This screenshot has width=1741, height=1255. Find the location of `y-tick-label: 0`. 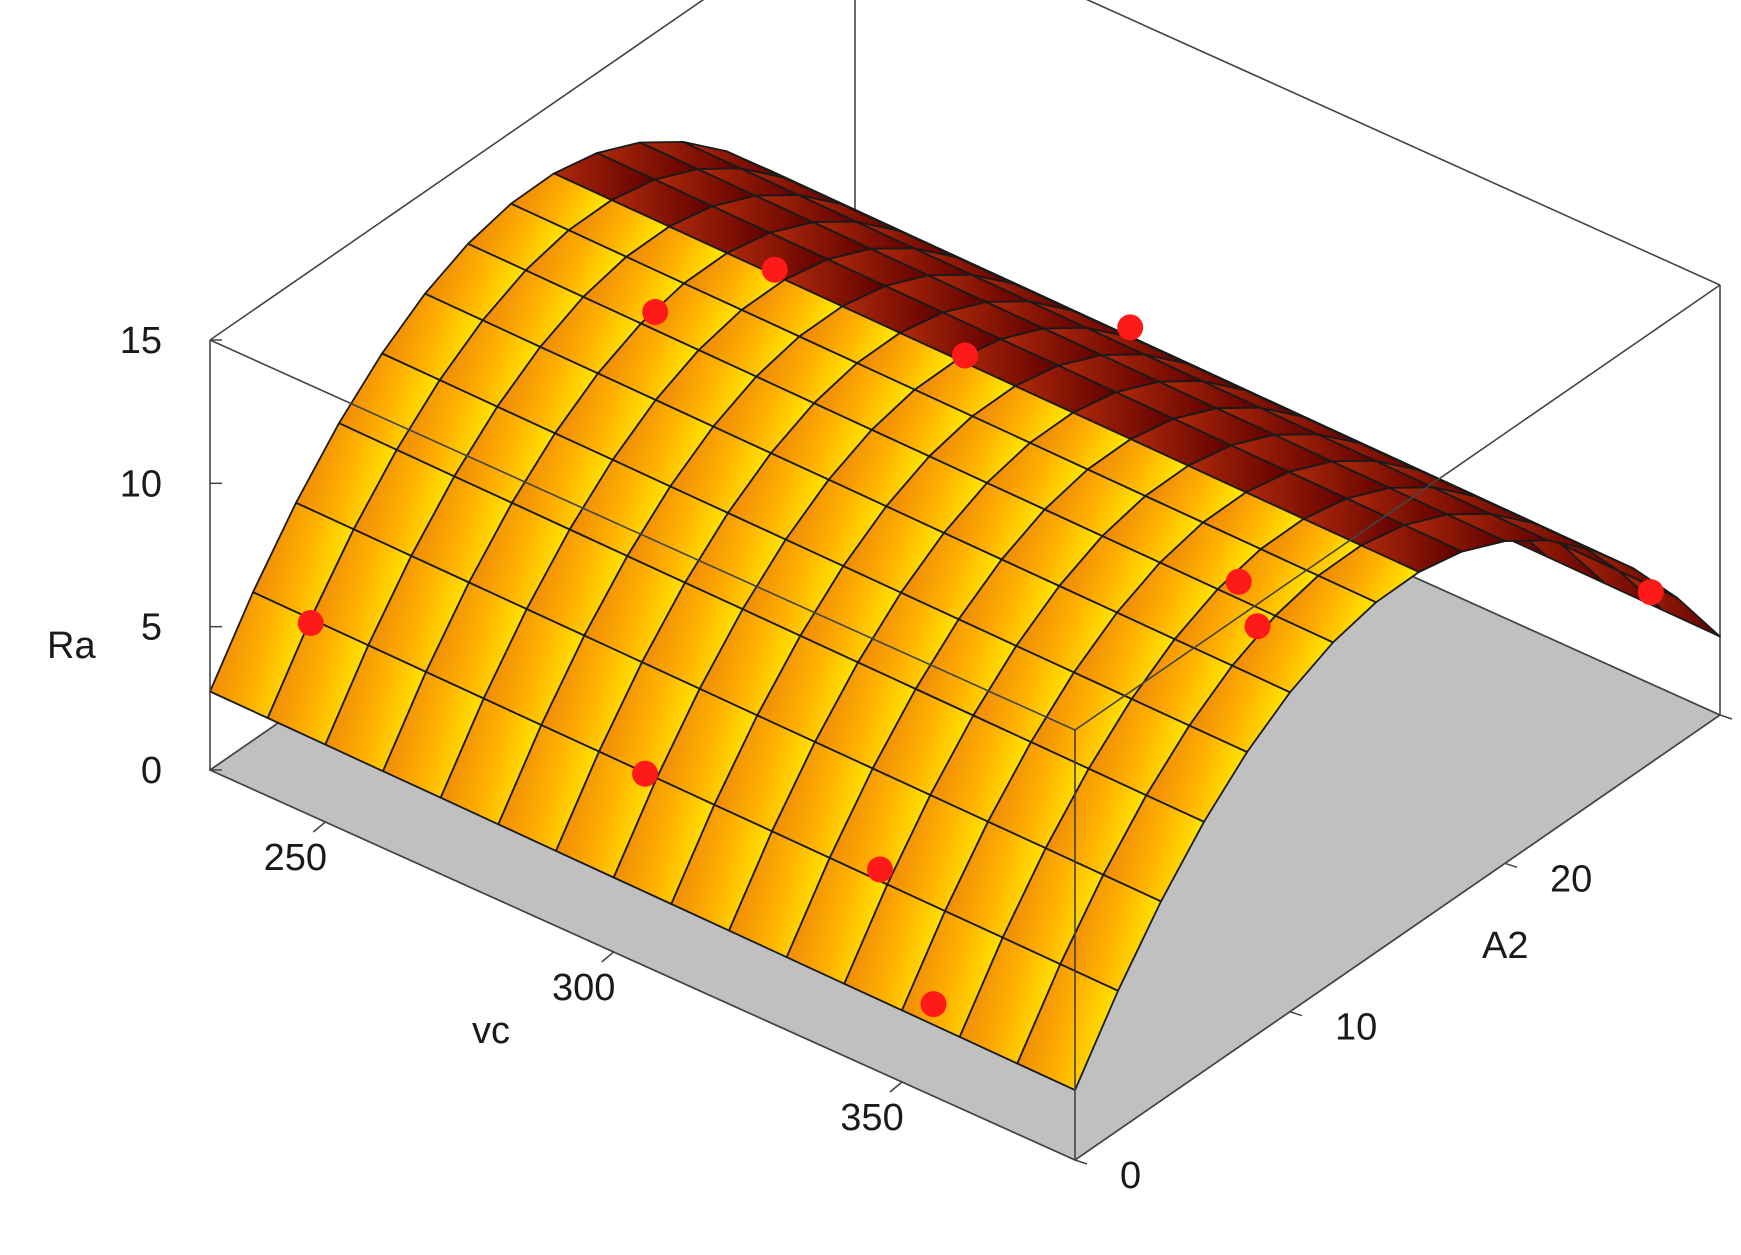

y-tick-label: 0 is located at coordinates (1130, 1176).